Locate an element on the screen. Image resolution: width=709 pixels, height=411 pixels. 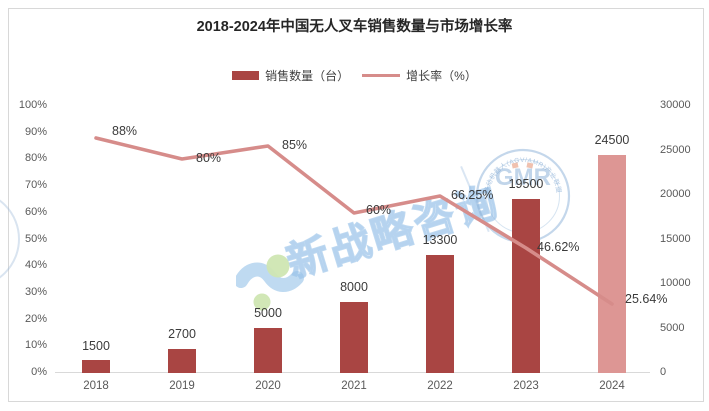
bar-2021 is located at coordinates (354, 337).